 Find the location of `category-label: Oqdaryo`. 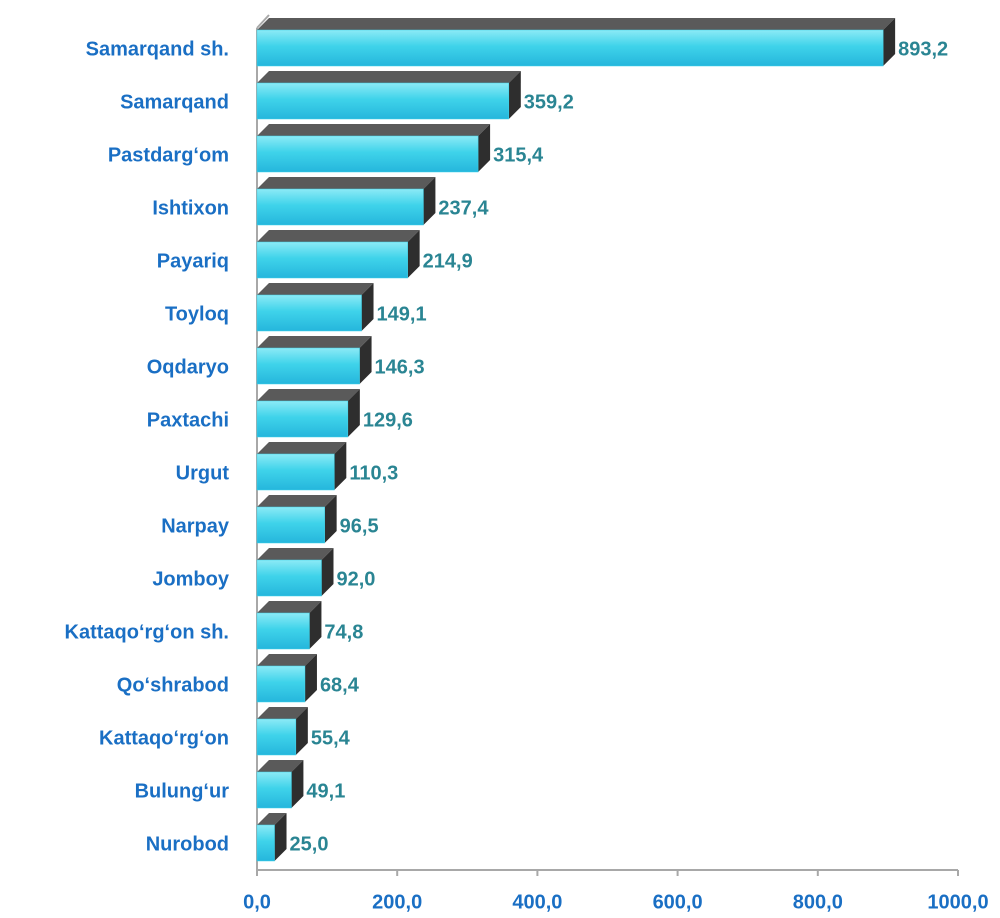

category-label: Oqdaryo is located at coordinates (188, 367).